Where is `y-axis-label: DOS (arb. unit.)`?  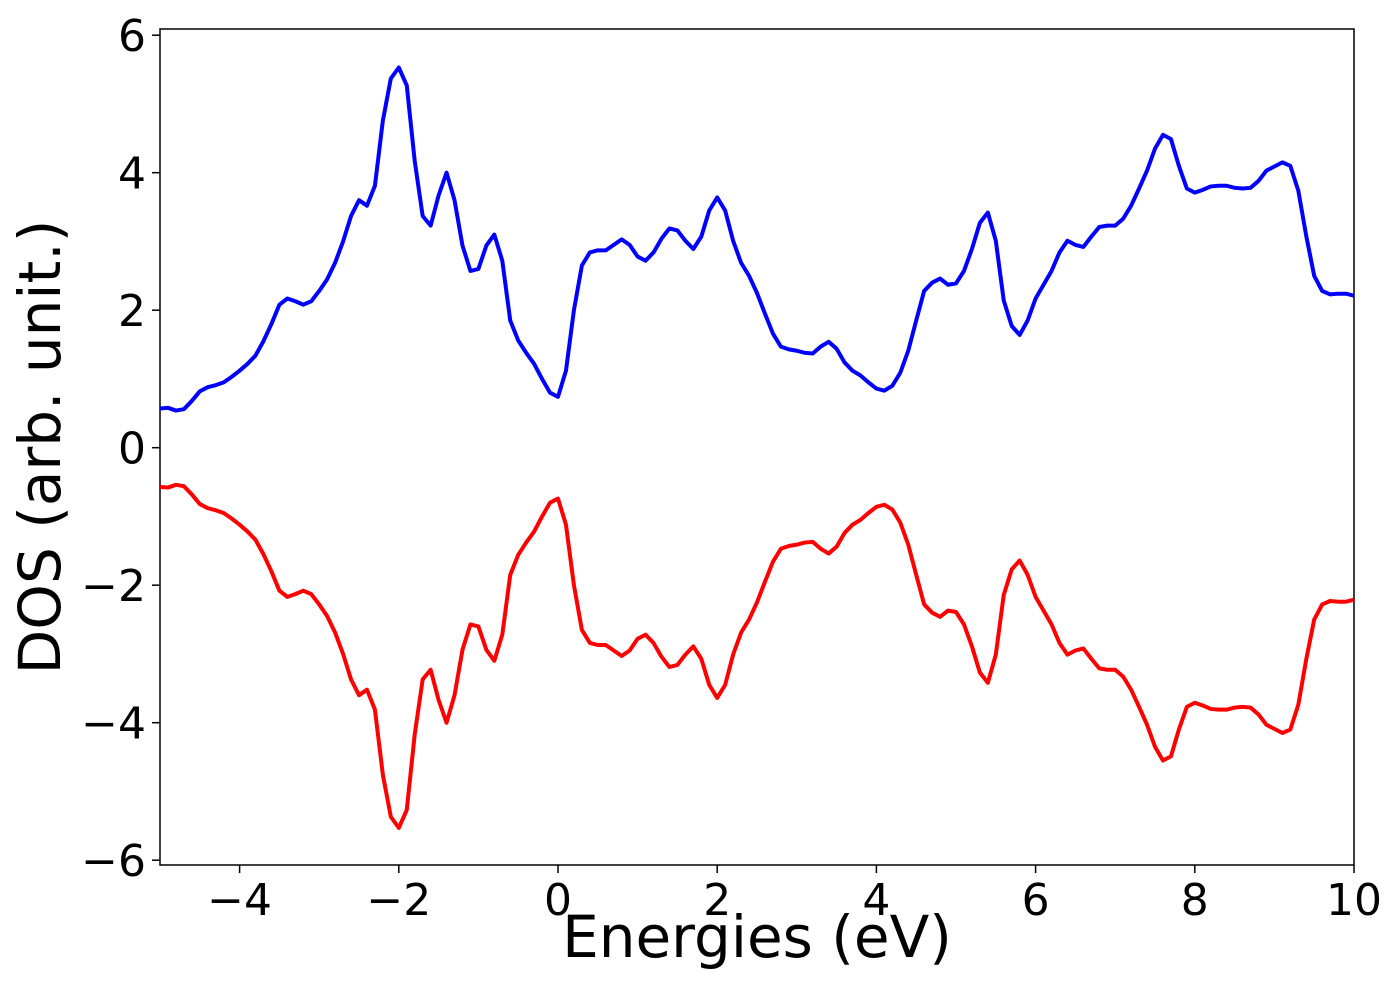
y-axis-label: DOS (arb. unit.) is located at coordinates (40, 447).